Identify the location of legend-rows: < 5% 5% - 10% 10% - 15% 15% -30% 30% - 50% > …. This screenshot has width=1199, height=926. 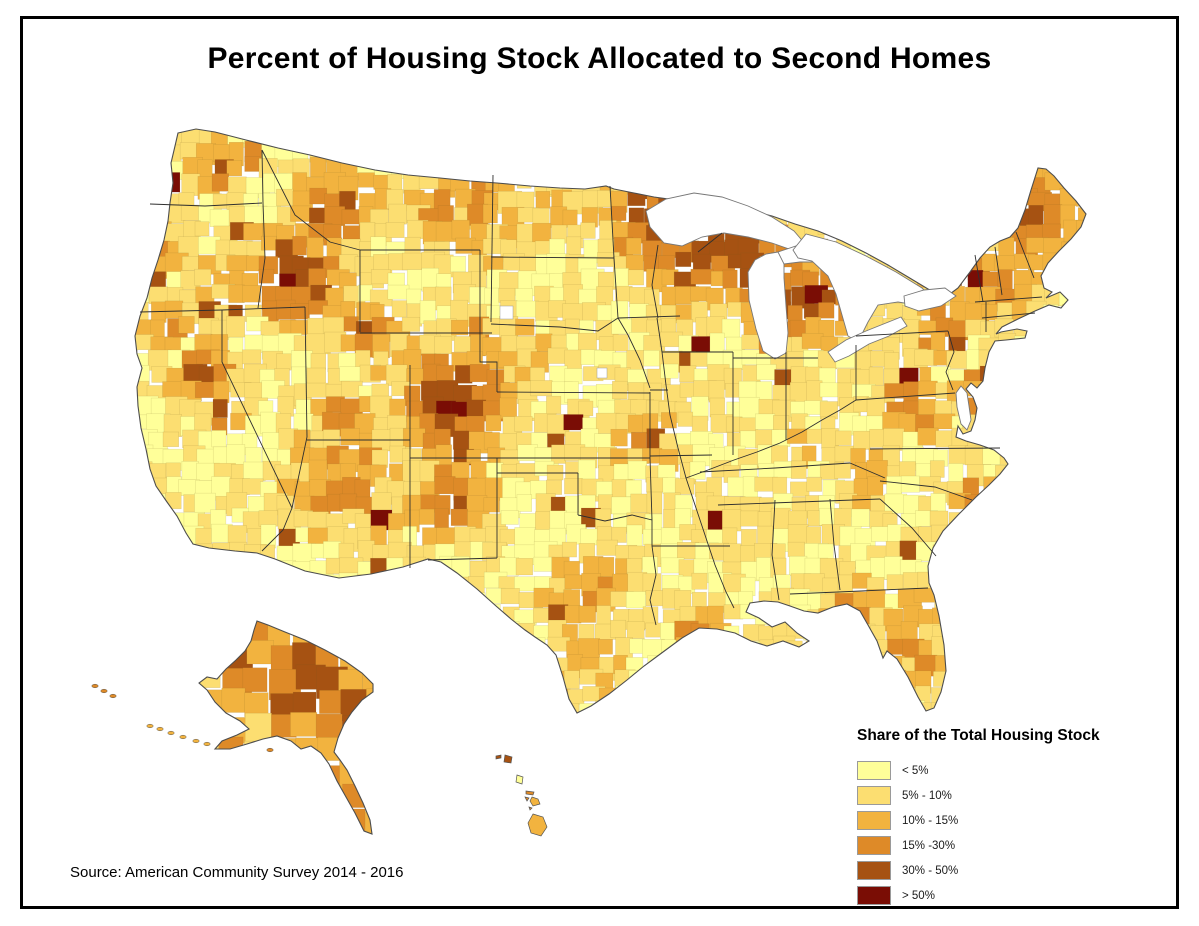
(978, 833).